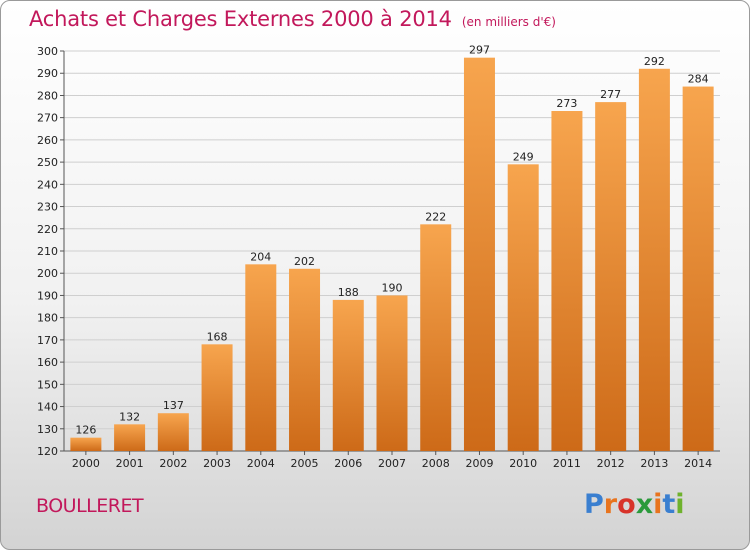  Describe the element at coordinates (47, 318) in the screenshot. I see `y-tick-label: 180` at that location.